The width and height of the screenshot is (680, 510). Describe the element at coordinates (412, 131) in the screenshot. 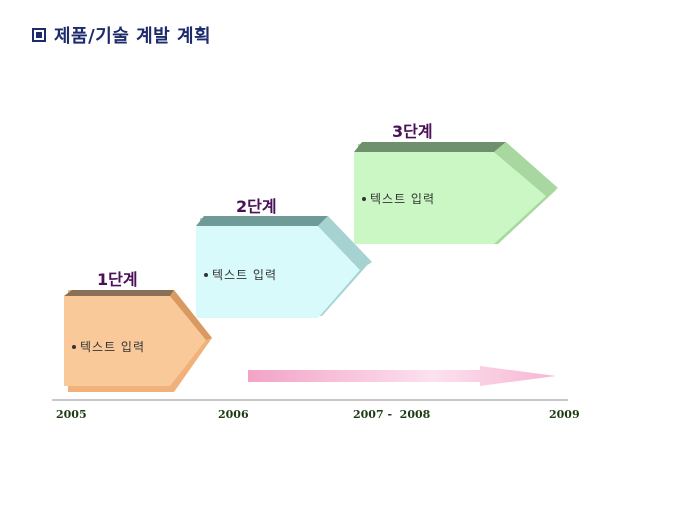

I see `step-3-label: 3단계` at that location.